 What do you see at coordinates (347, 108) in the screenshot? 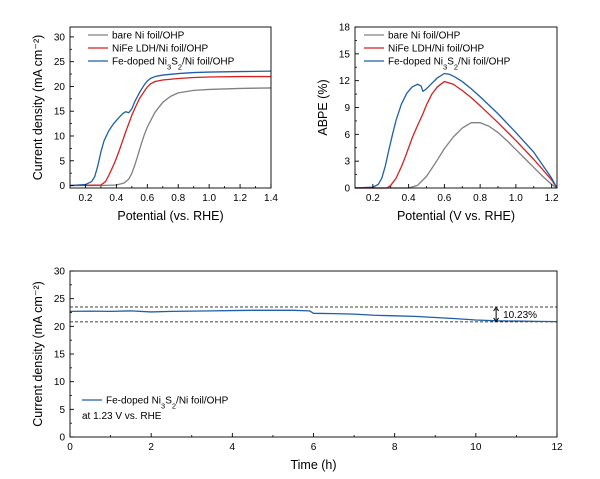
I see `y-tick-label: 9` at bounding box center [347, 108].